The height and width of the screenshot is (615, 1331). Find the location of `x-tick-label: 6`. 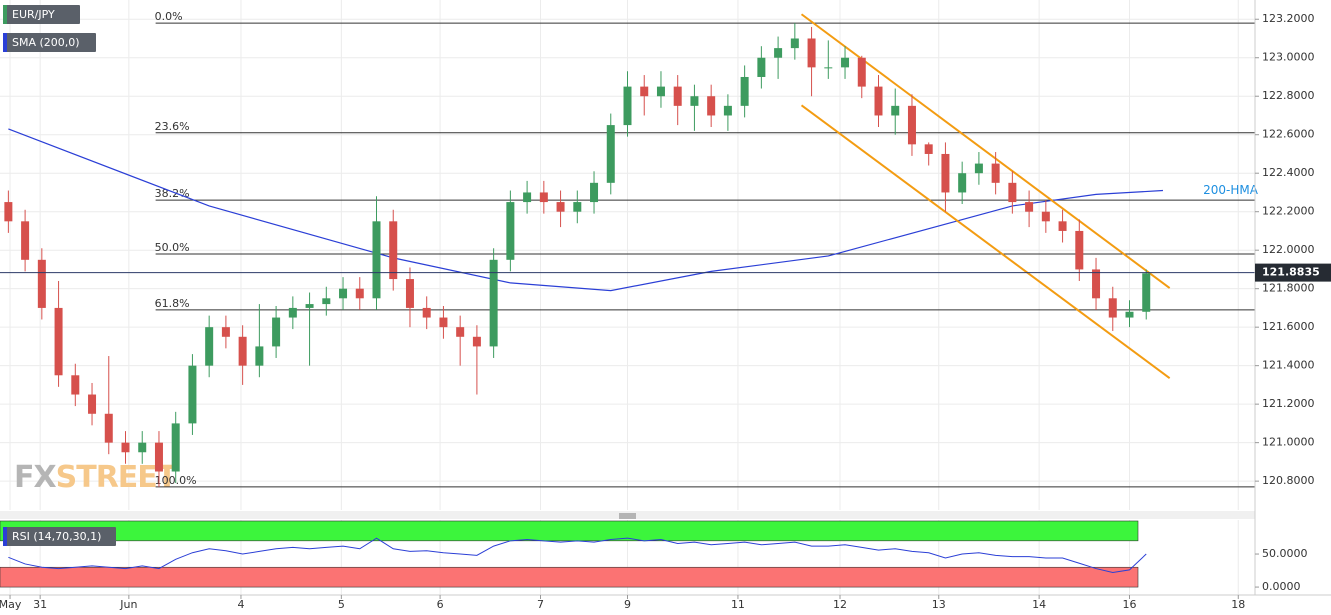

x-tick-label: 6 is located at coordinates (440, 604).